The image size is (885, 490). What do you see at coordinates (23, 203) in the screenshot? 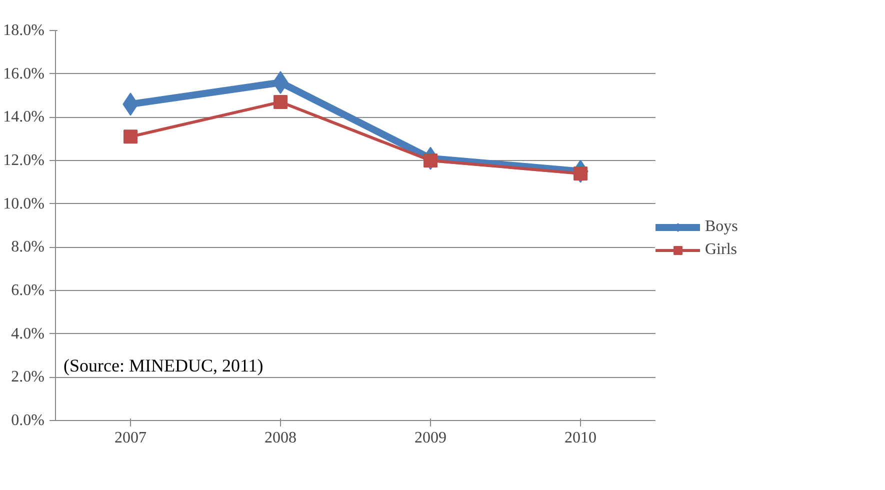
I see `y-tick-label: 10.0%` at bounding box center [23, 203].